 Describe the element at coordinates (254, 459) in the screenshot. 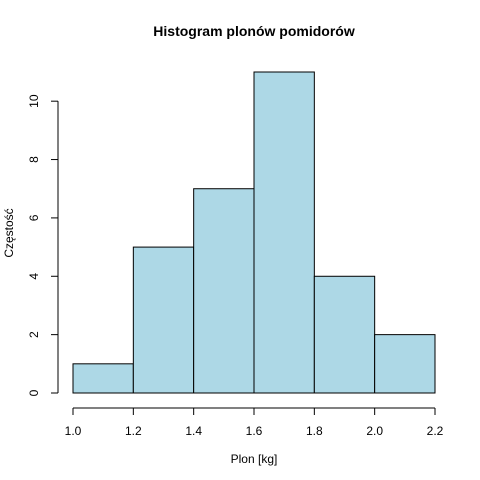

I see `x-axis-label: Plon [kg]` at that location.